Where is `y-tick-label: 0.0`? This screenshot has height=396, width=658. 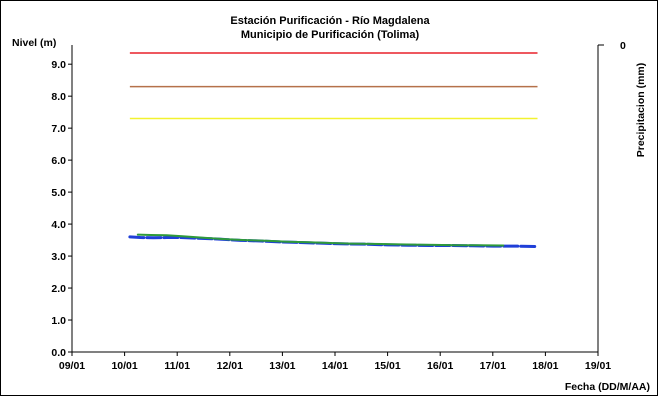
y-tick-label: 0.0 is located at coordinates (58, 353).